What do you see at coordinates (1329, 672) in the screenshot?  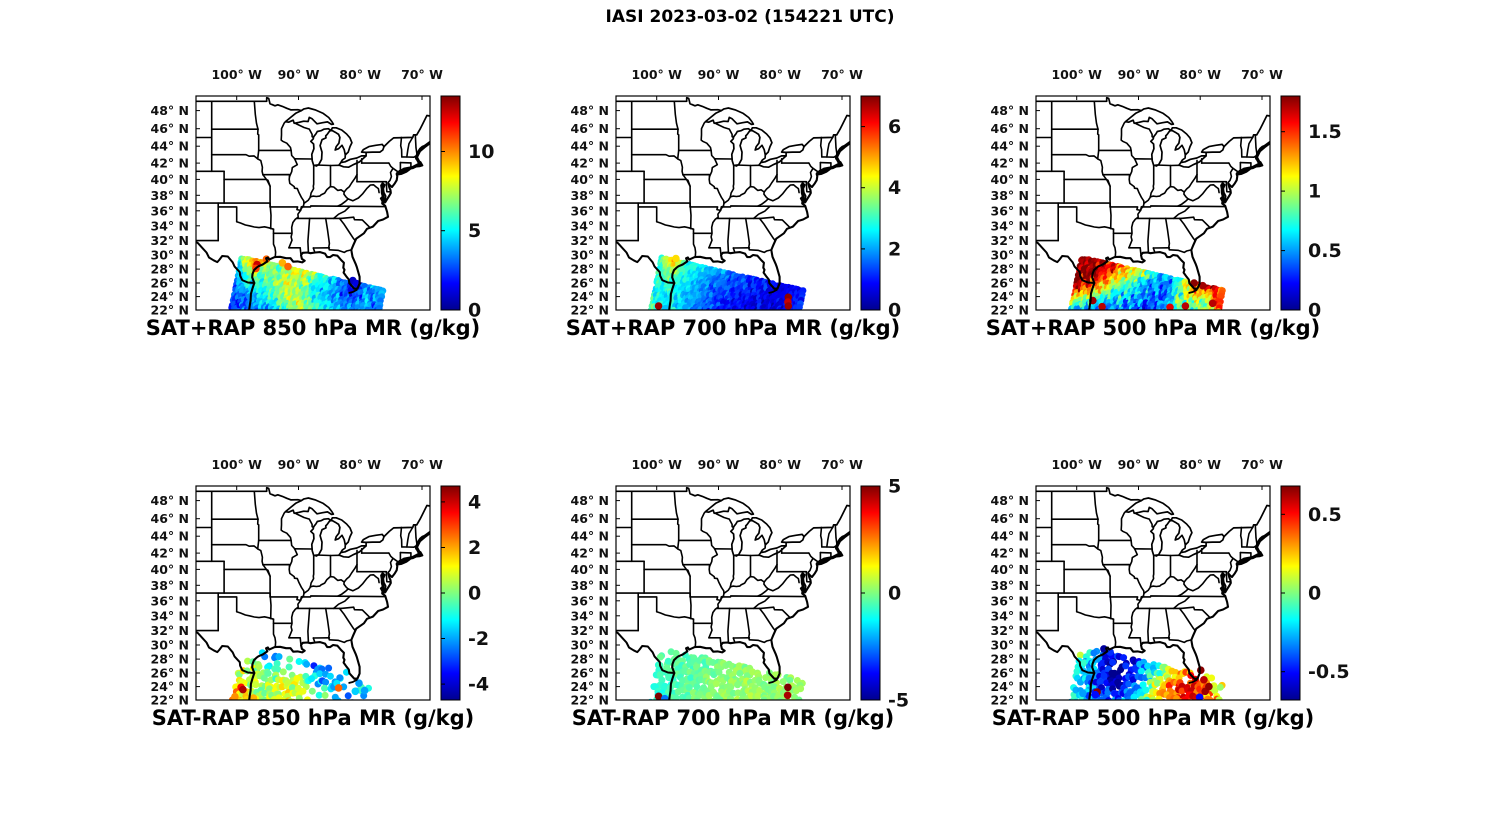 I see `colorbar-tick-label: -0.5` at bounding box center [1329, 672].